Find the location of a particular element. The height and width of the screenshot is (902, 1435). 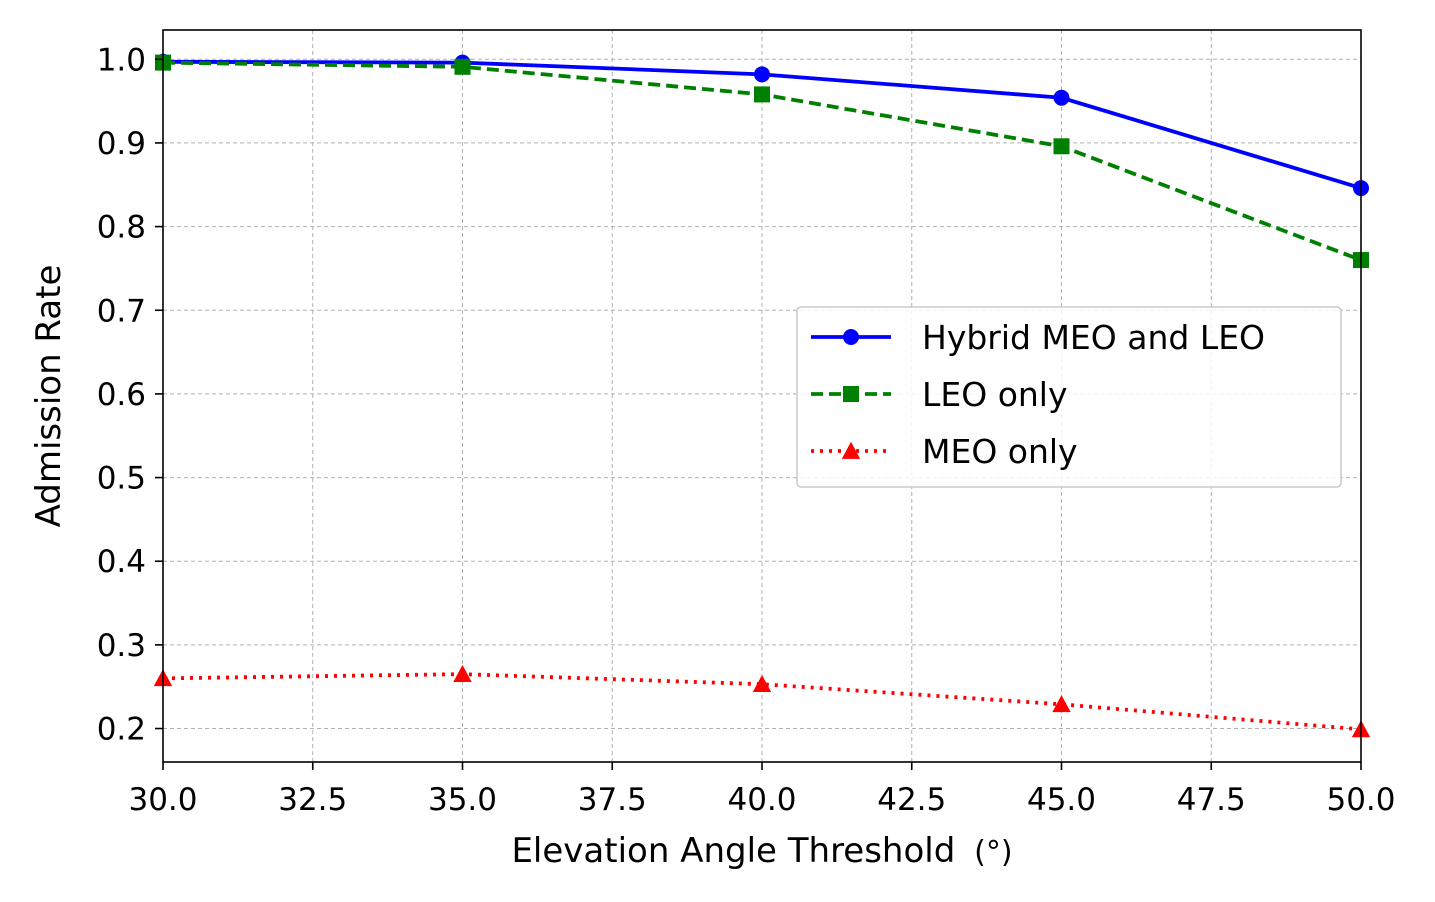

x-tick-label: 35.0 is located at coordinates (462, 800).